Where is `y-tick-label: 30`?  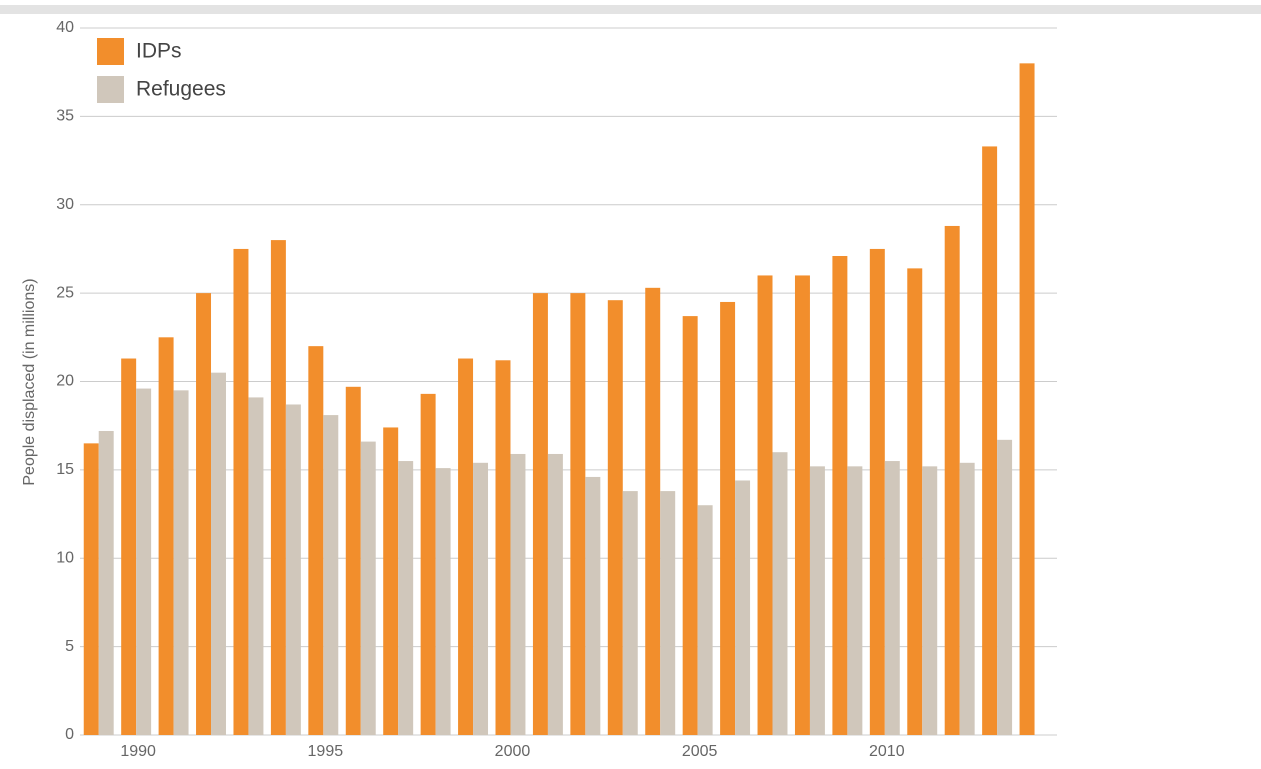 y-tick-label: 30 is located at coordinates (65, 204).